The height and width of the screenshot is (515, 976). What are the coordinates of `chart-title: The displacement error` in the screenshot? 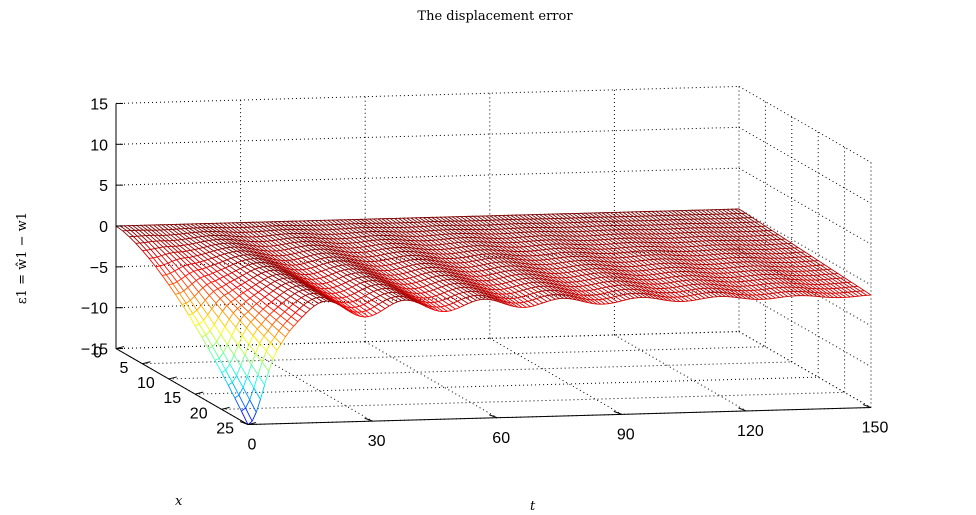 It's located at (495, 16).